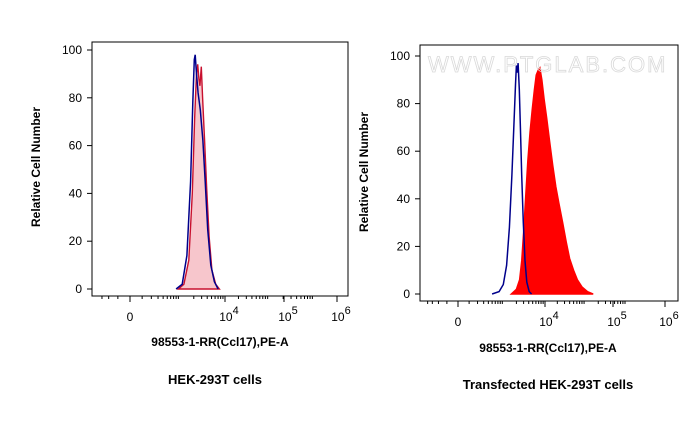 The width and height of the screenshot is (699, 425). I want to click on panel-caption: HEK-293T cells, so click(215, 379).